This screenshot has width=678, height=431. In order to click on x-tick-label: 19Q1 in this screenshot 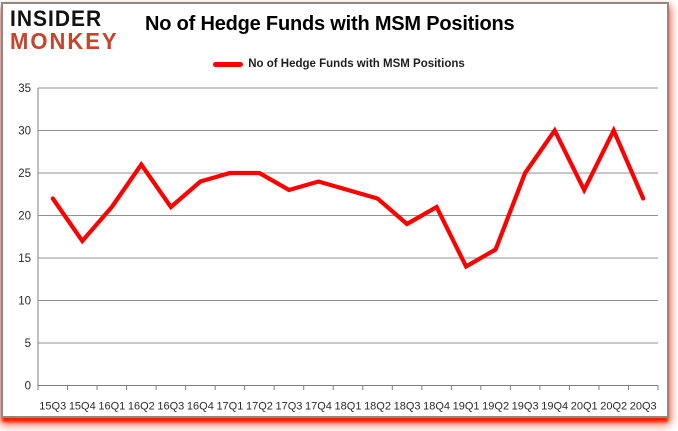, I will do `click(466, 407)`.